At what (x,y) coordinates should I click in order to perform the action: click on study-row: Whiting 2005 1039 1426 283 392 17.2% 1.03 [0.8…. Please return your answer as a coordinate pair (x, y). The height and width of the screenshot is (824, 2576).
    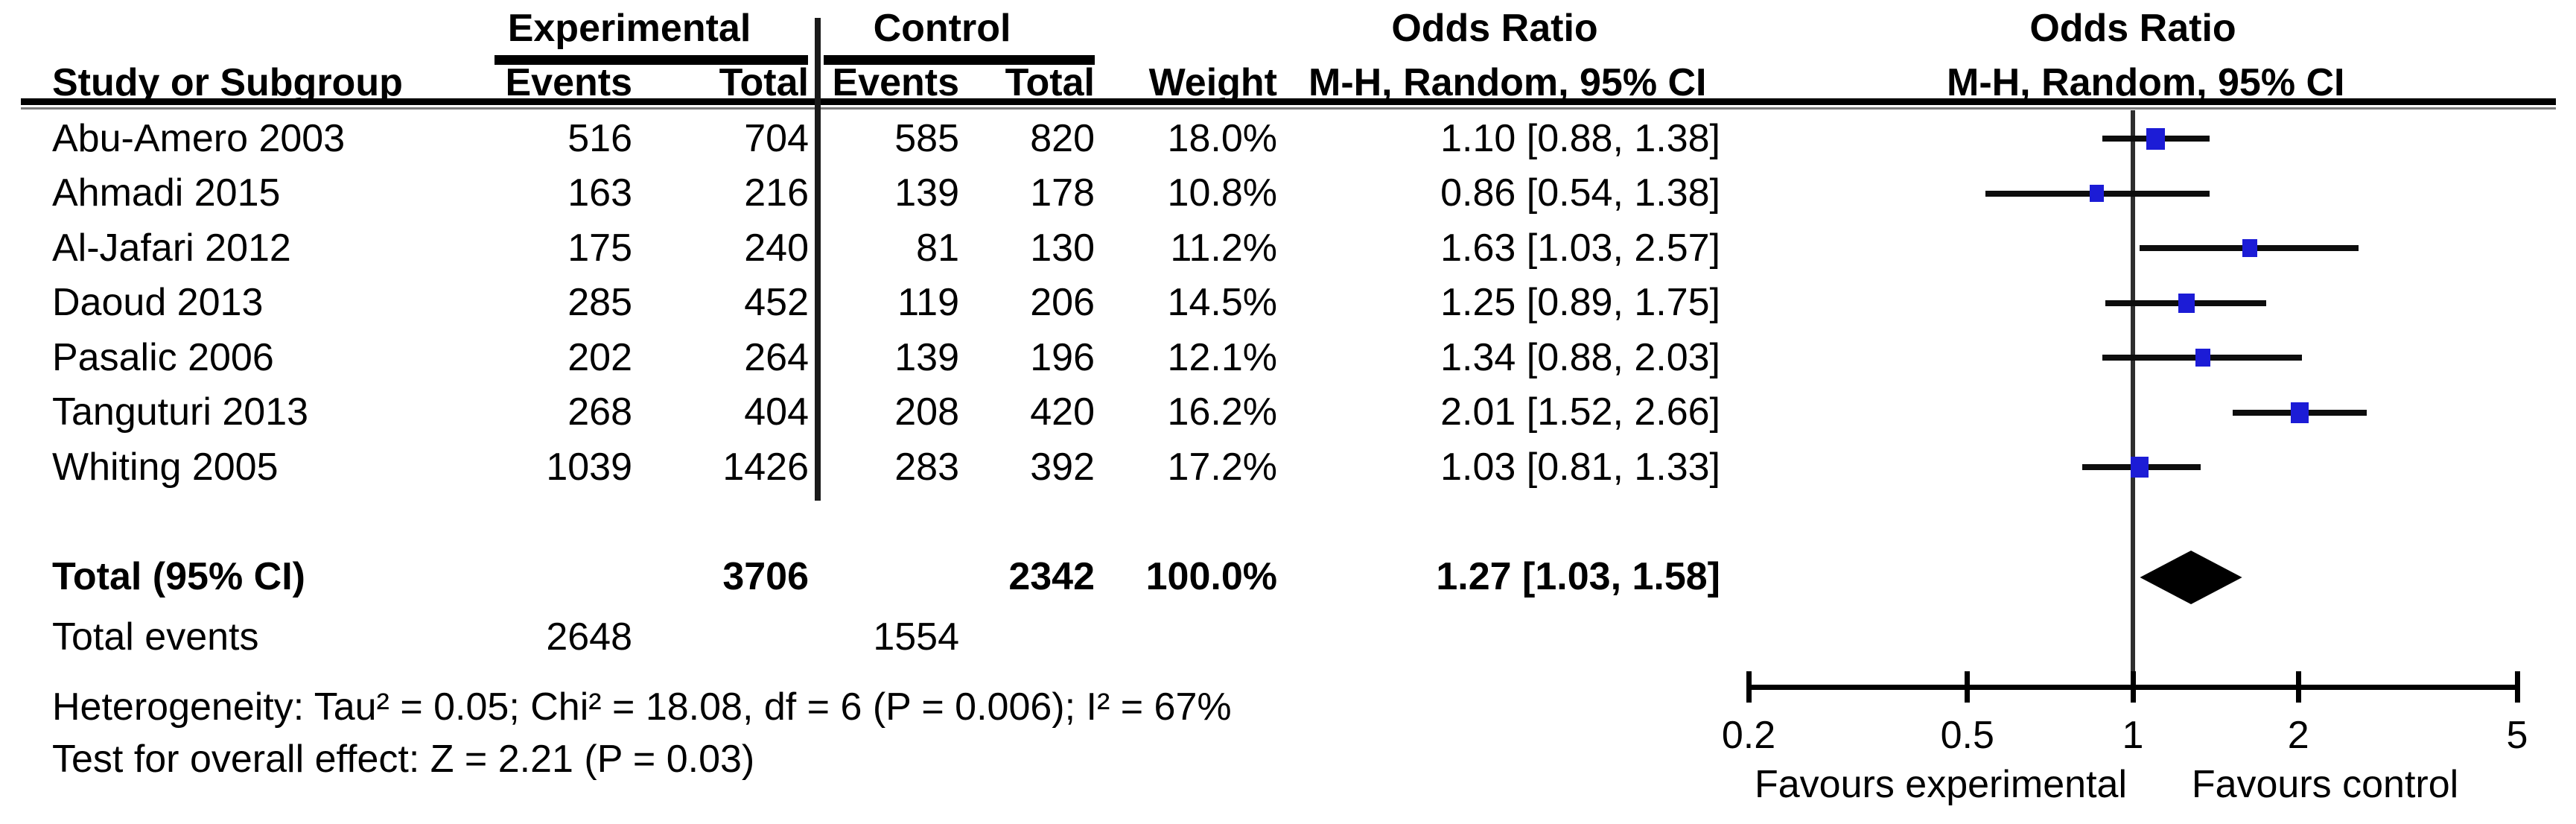
    Looking at the image, I should click on (1288, 467).